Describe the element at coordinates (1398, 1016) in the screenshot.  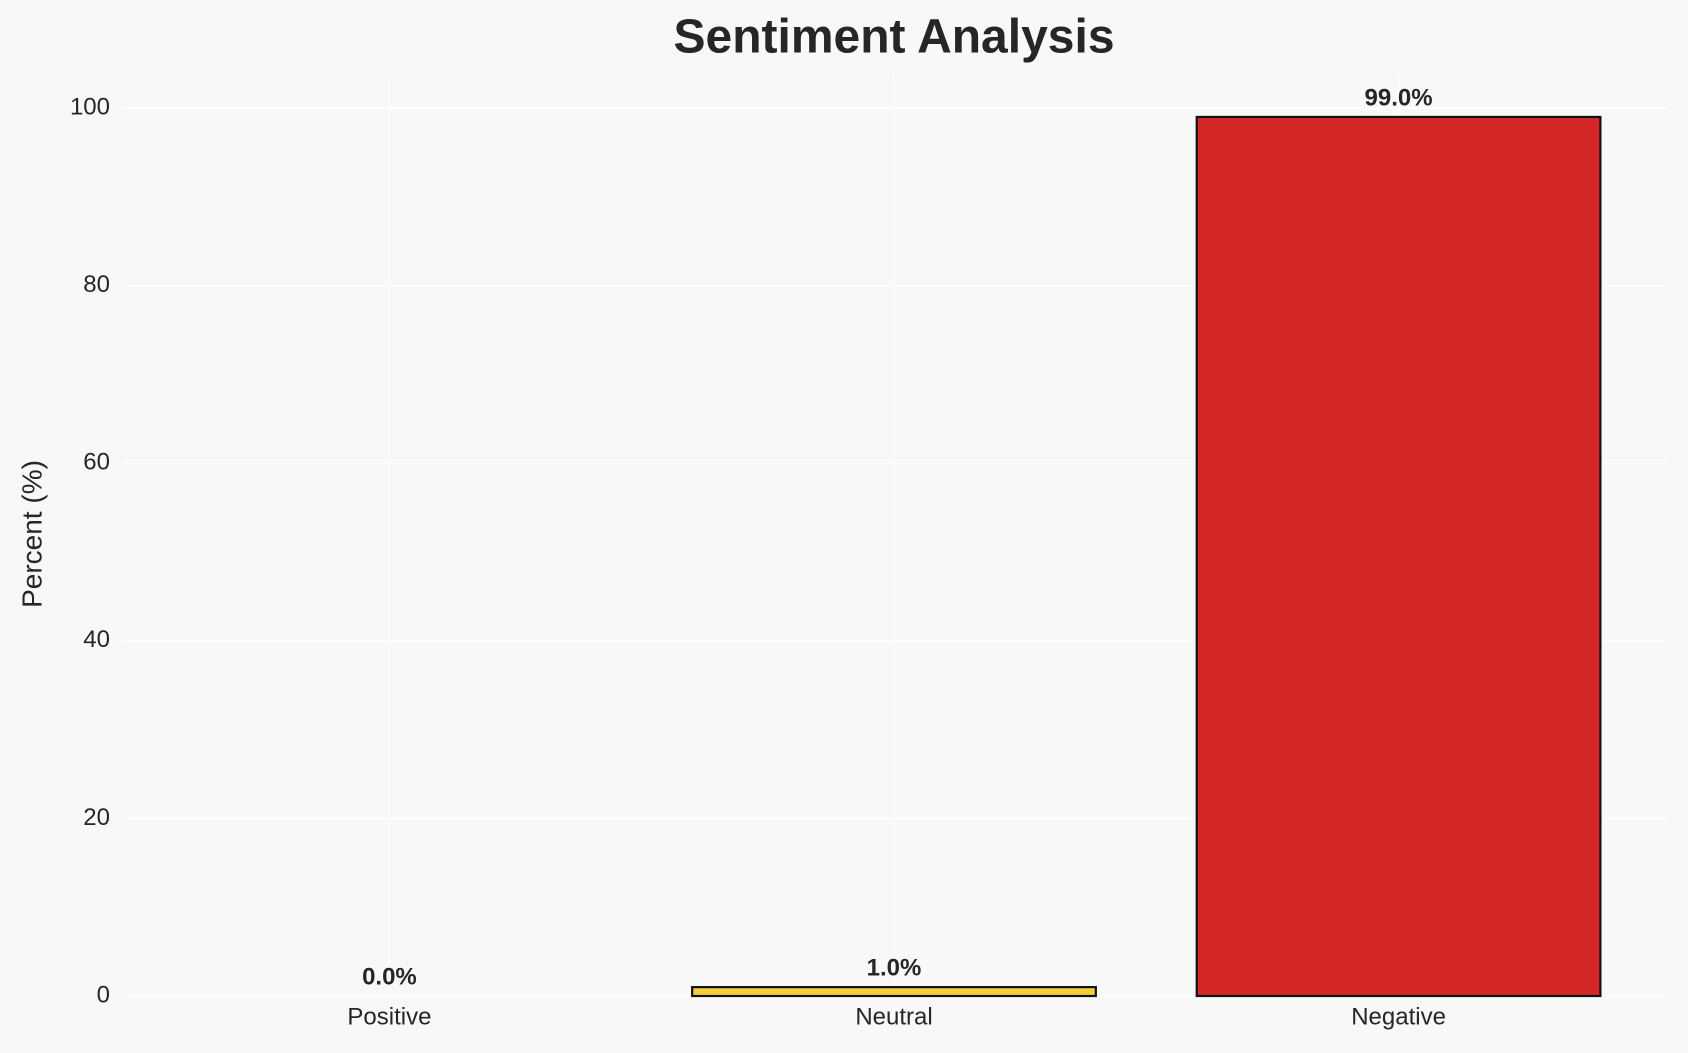
I see `x-tick-label: Negative` at that location.